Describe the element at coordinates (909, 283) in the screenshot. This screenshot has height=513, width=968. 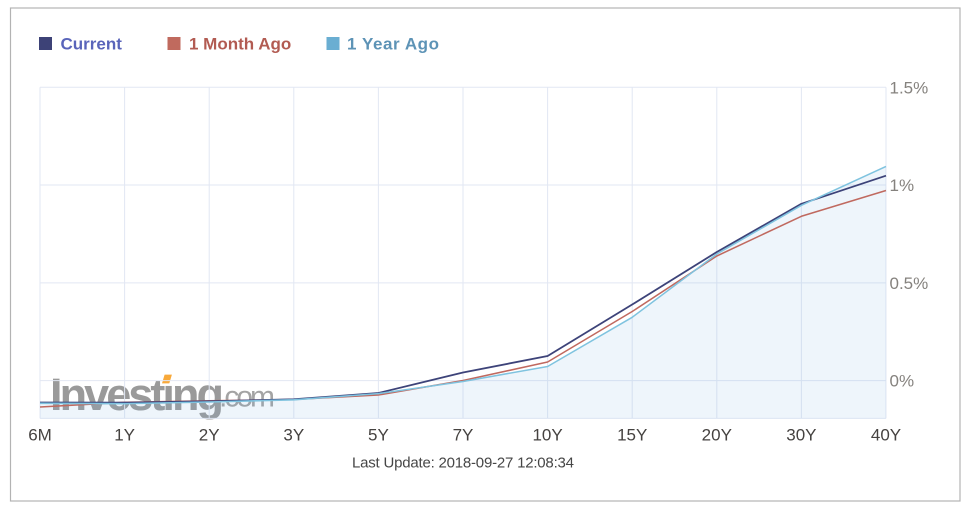
I see `svg-text: 0.5%` at that location.